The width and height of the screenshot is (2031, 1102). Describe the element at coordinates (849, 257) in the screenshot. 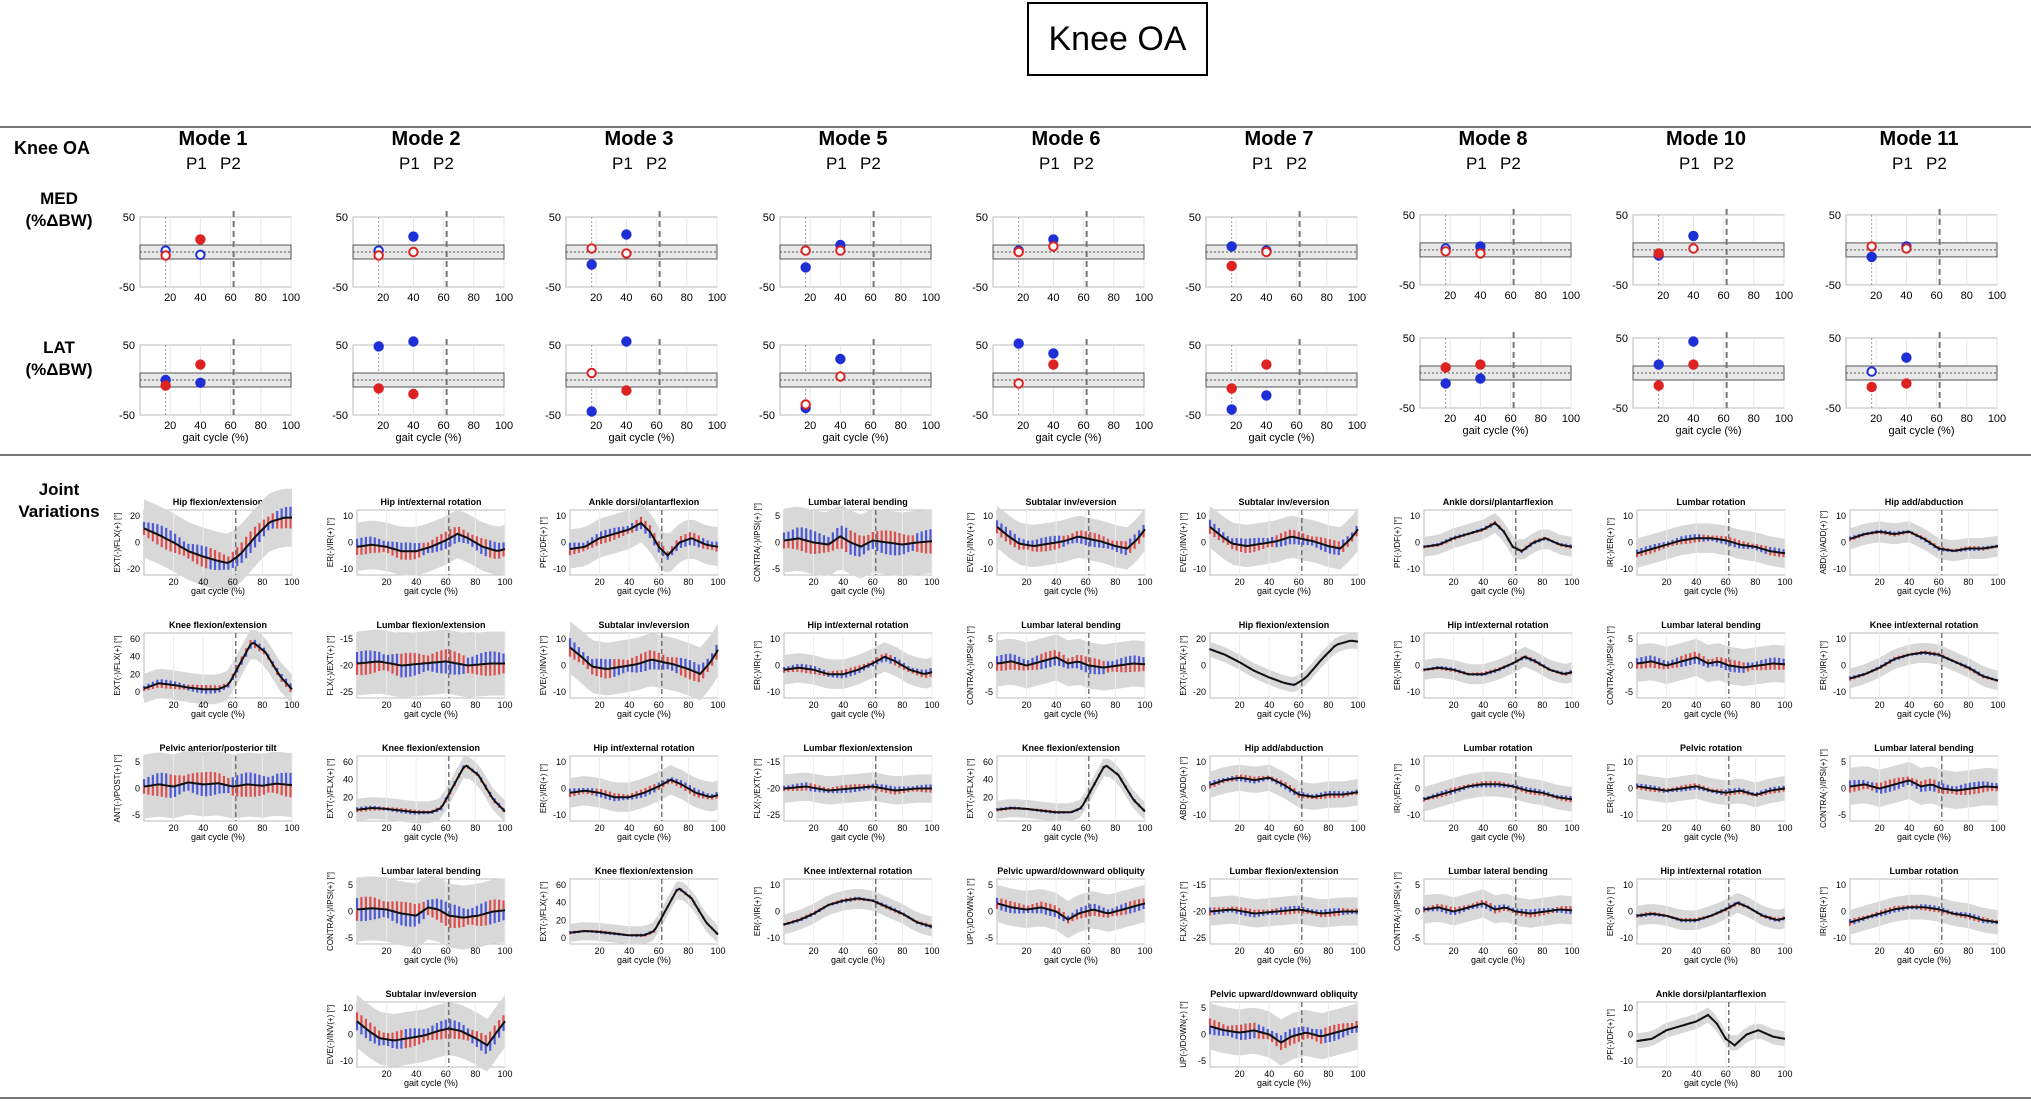

I see `med-force-plot: 50 -50 20 40 60 80 100` at that location.